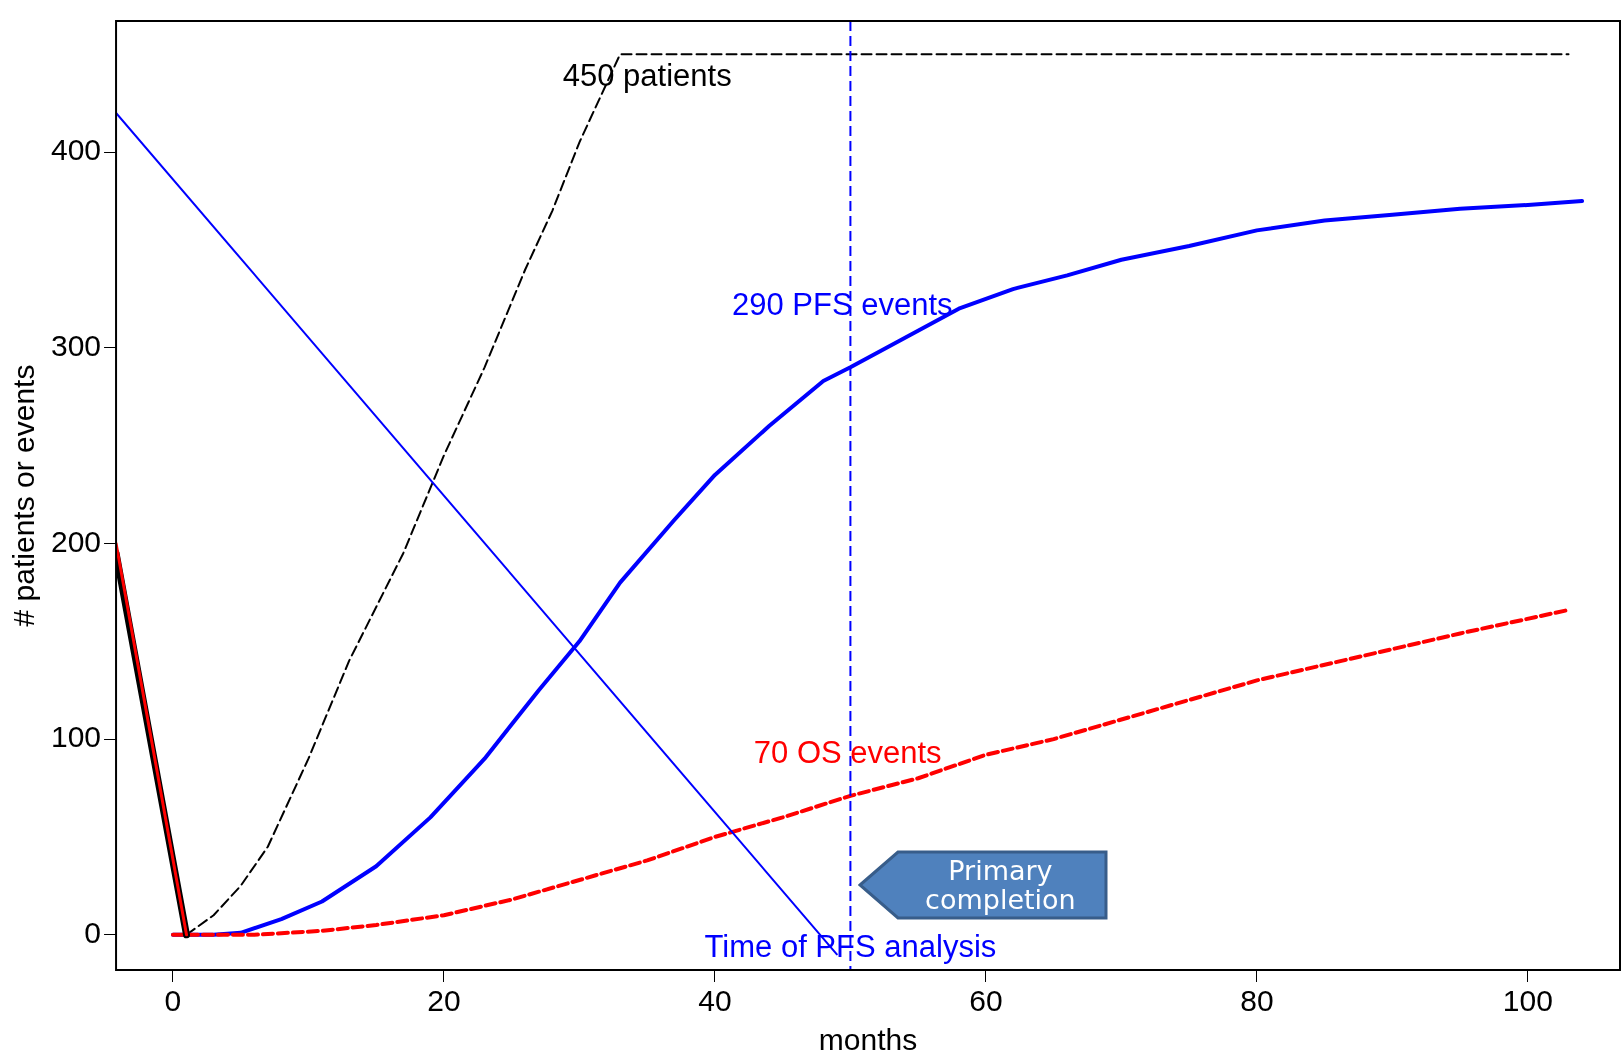  Describe the element at coordinates (1527, 1001) in the screenshot. I see `x-tick-label: 100` at that location.